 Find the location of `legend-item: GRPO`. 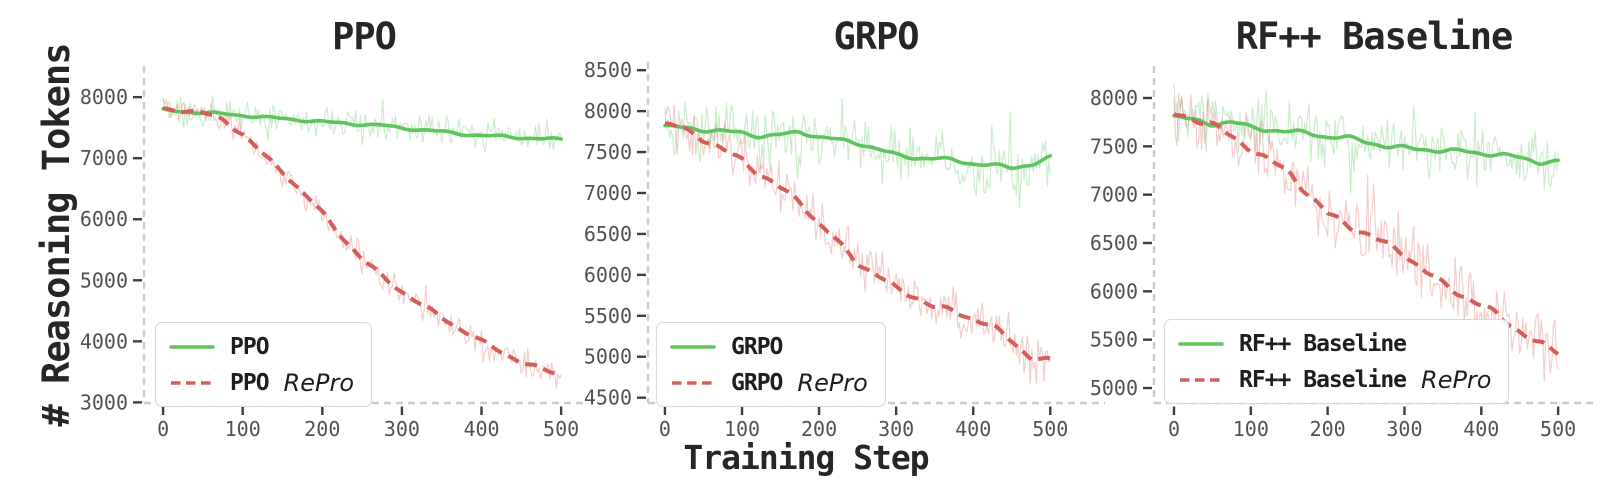

legend-item: GRPO is located at coordinates (769, 346).